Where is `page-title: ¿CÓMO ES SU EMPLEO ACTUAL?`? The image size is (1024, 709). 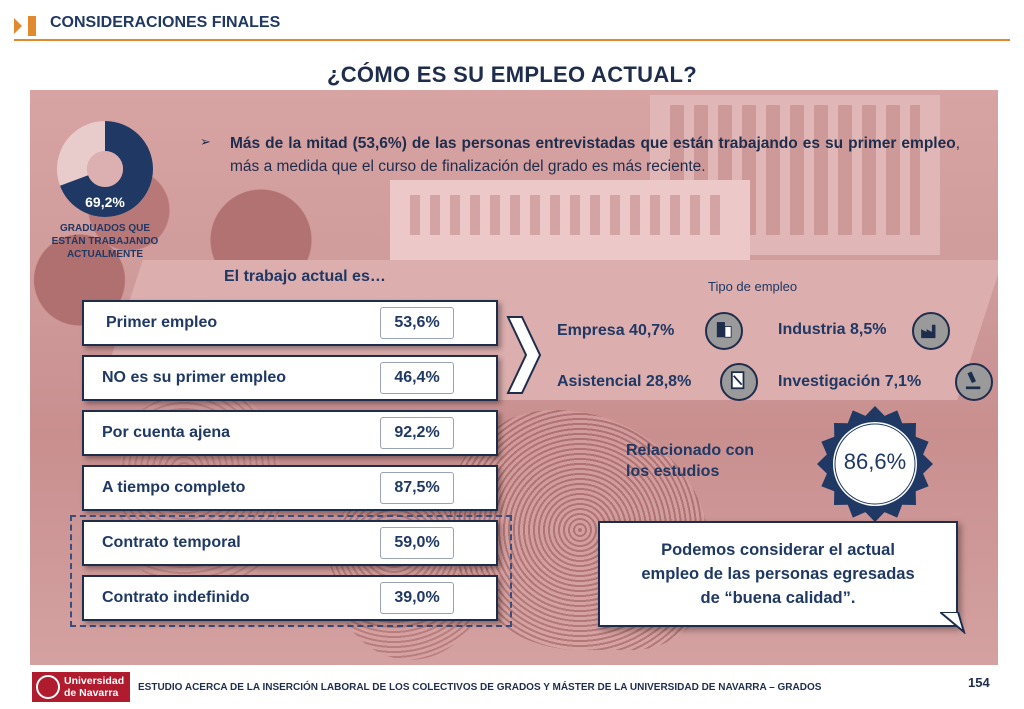
page-title: ¿CÓMO ES SU EMPLEO ACTUAL? is located at coordinates (512, 74).